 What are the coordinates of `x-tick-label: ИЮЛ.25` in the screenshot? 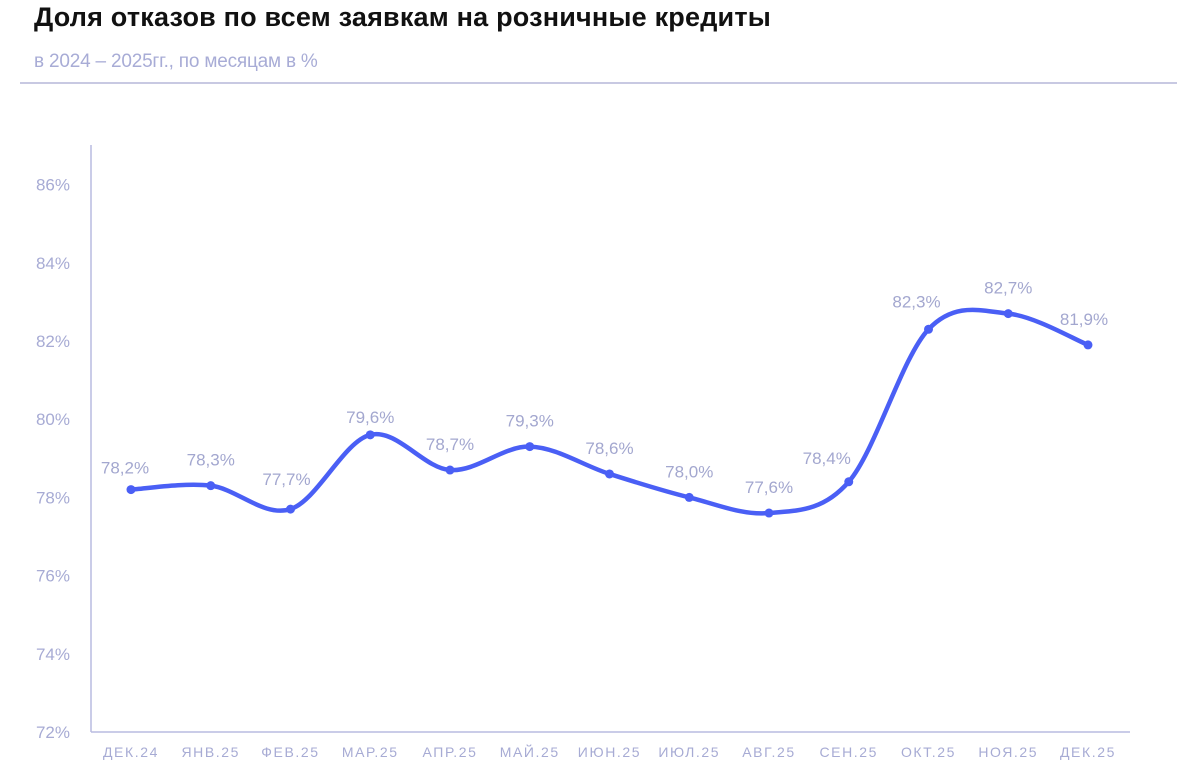 It's located at (689, 752).